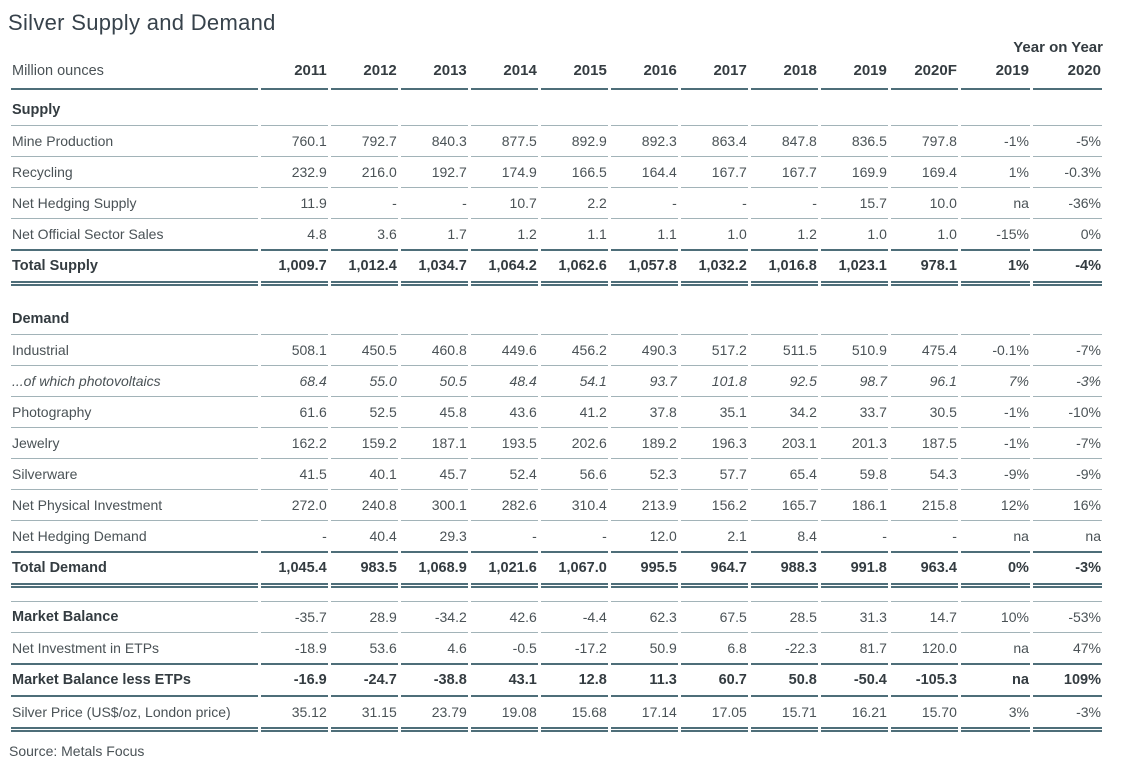  I want to click on cell-value: -18.9, so click(310, 648).